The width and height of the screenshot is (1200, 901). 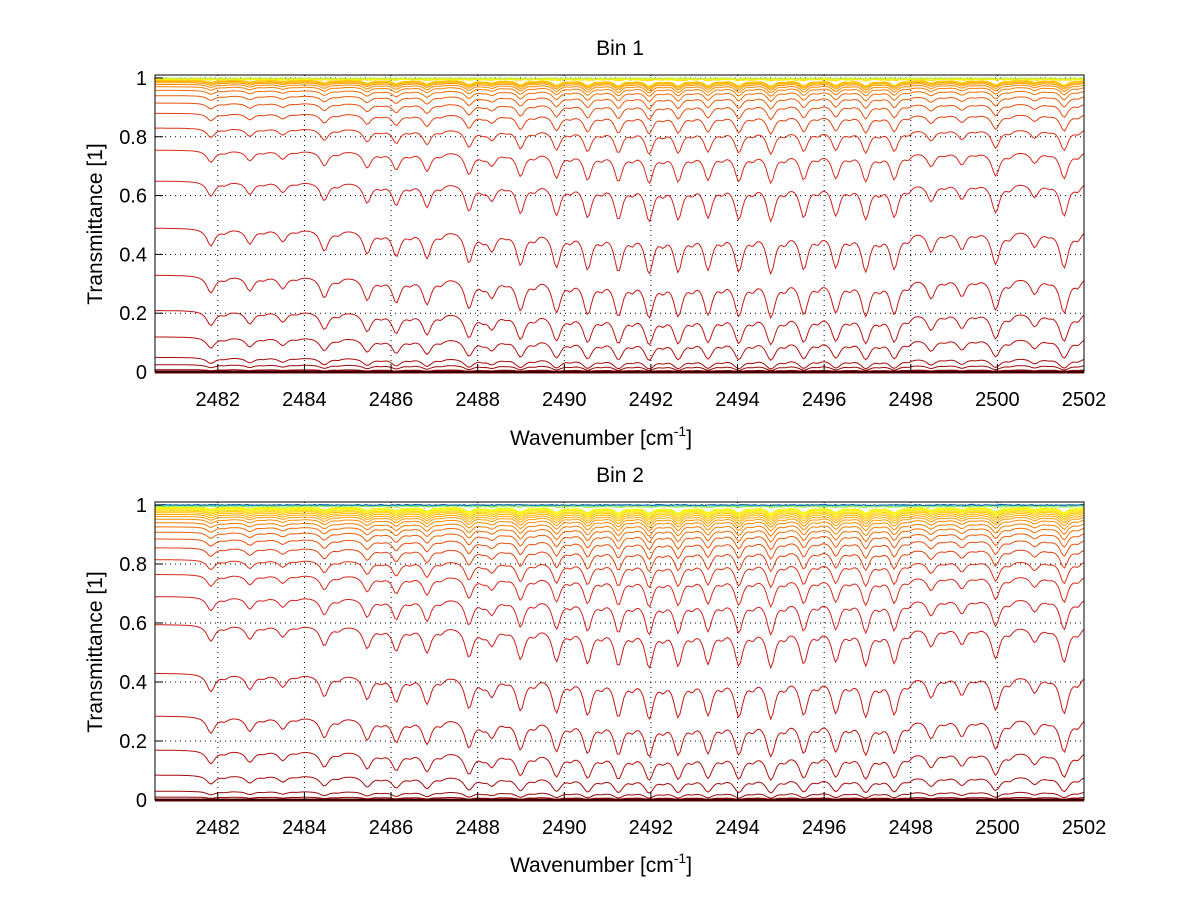 What do you see at coordinates (824, 828) in the screenshot?
I see `x-tick-label: 2496` at bounding box center [824, 828].